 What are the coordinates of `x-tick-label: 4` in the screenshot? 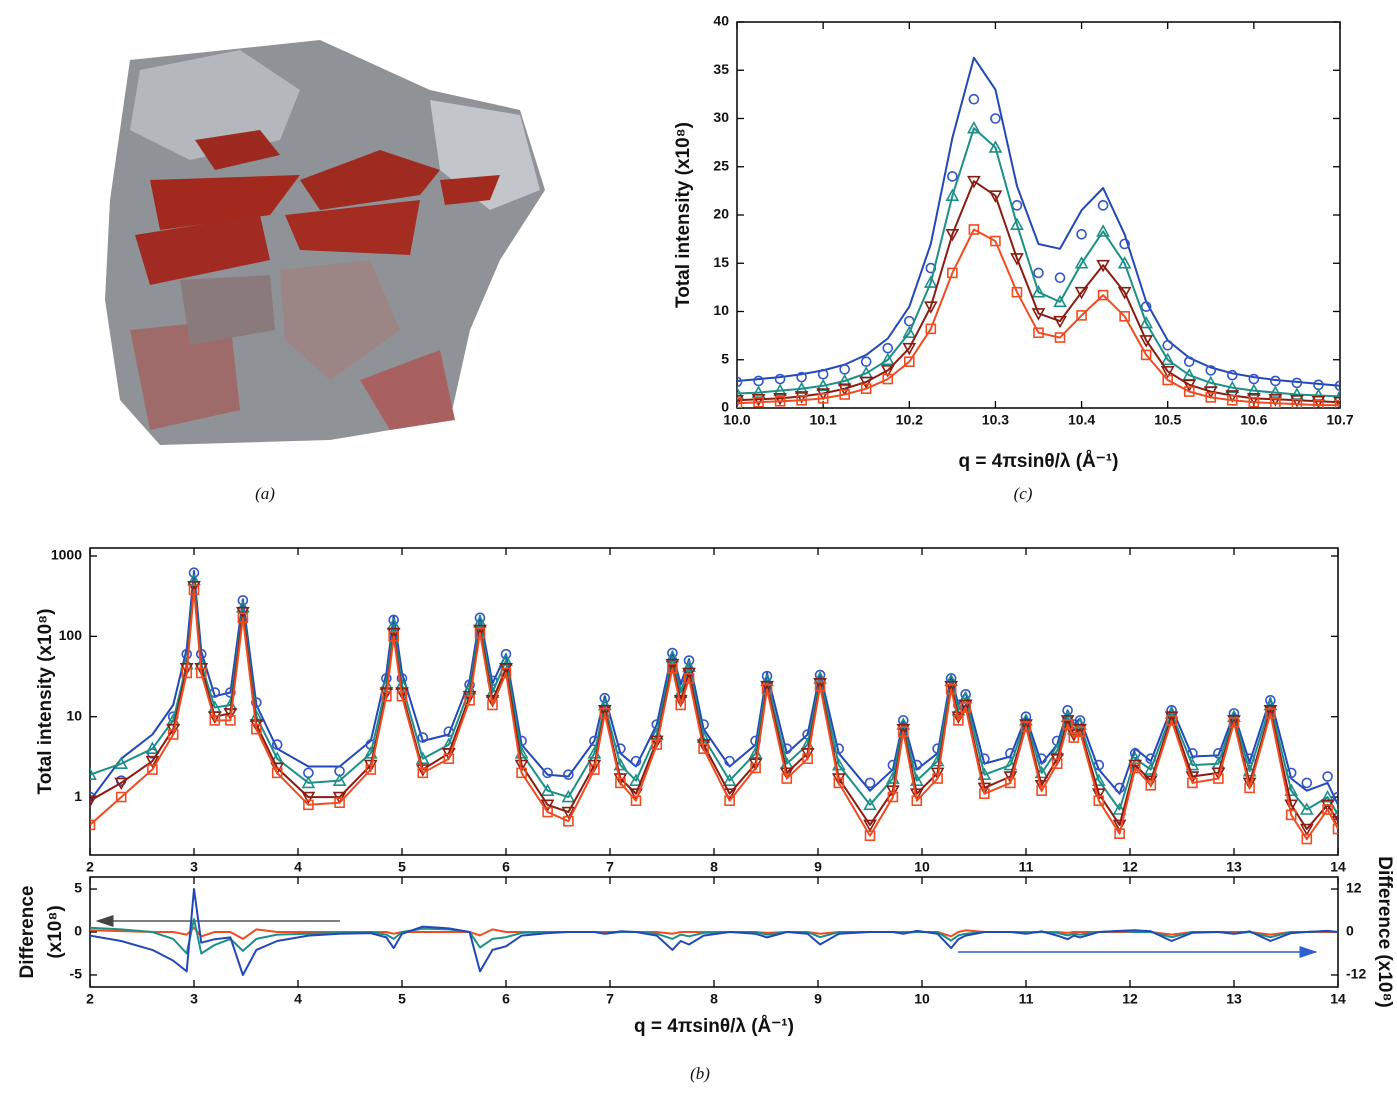 It's located at (298, 867).